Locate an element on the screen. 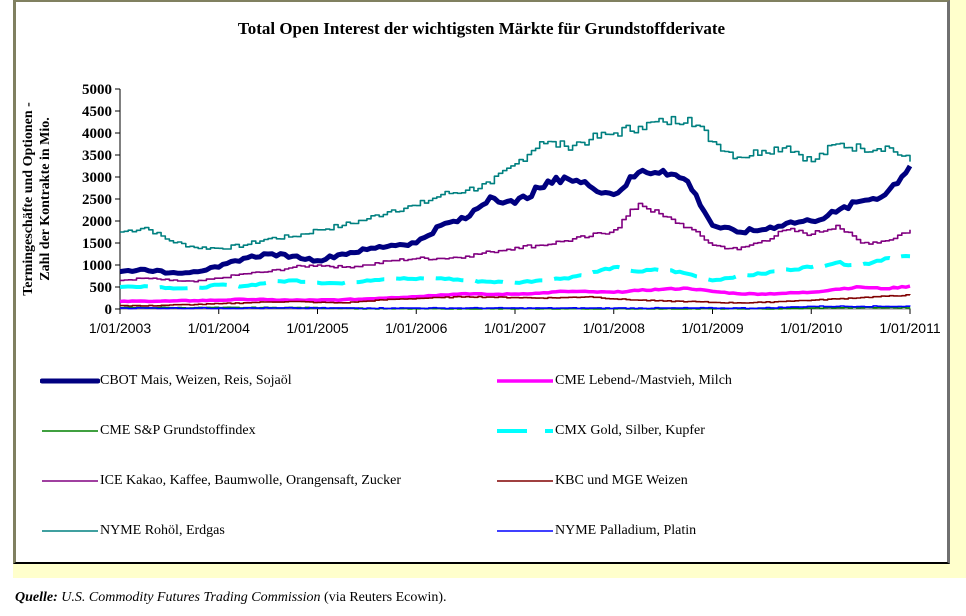  x-tick-label: 1/01/2008 is located at coordinates (614, 328).